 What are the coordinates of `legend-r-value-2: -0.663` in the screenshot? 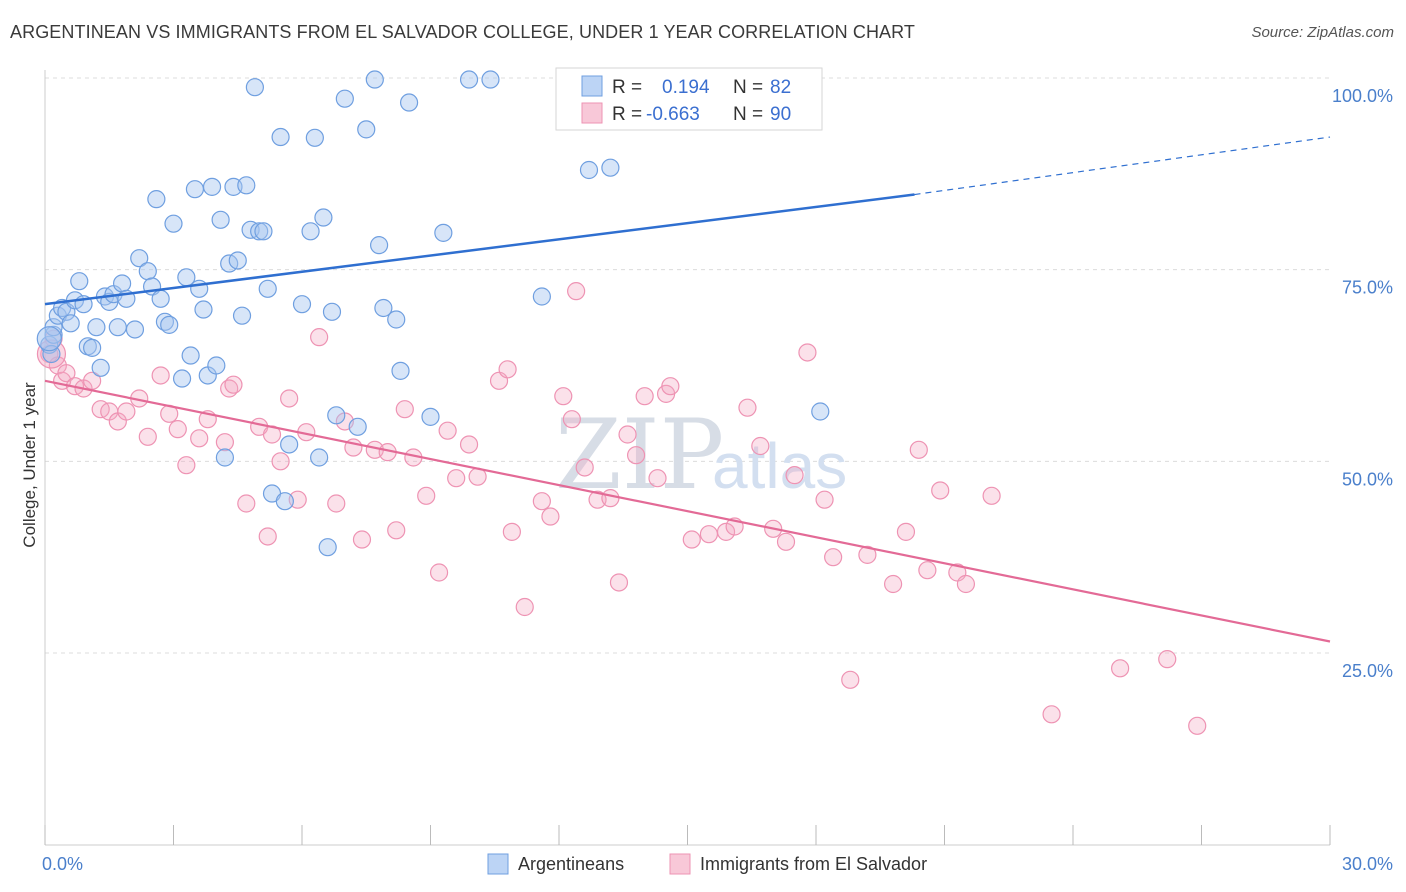 It's located at (673, 114).